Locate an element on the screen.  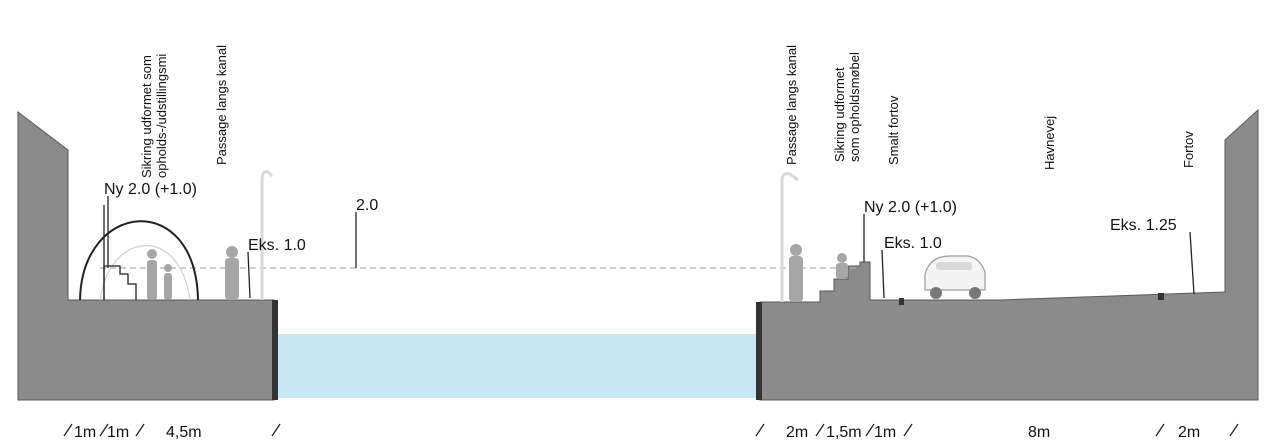
right-quay-wall is located at coordinates (759, 351).